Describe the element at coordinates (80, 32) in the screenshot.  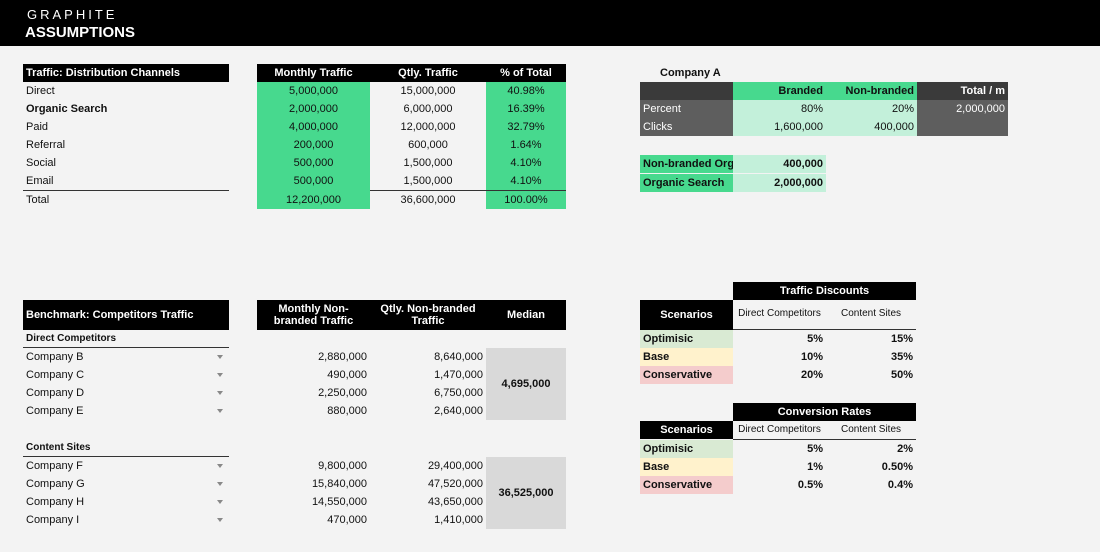
I see `page-title: ASSUMPTIONS` at that location.